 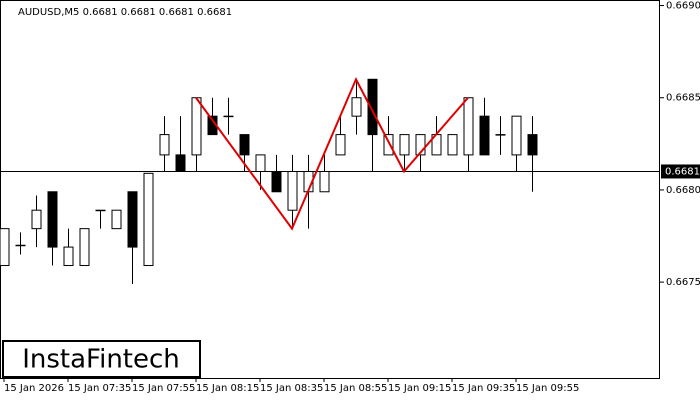 What do you see at coordinates (483, 388) in the screenshot?
I see `x-tick-label: 15 Jan 09:35` at bounding box center [483, 388].